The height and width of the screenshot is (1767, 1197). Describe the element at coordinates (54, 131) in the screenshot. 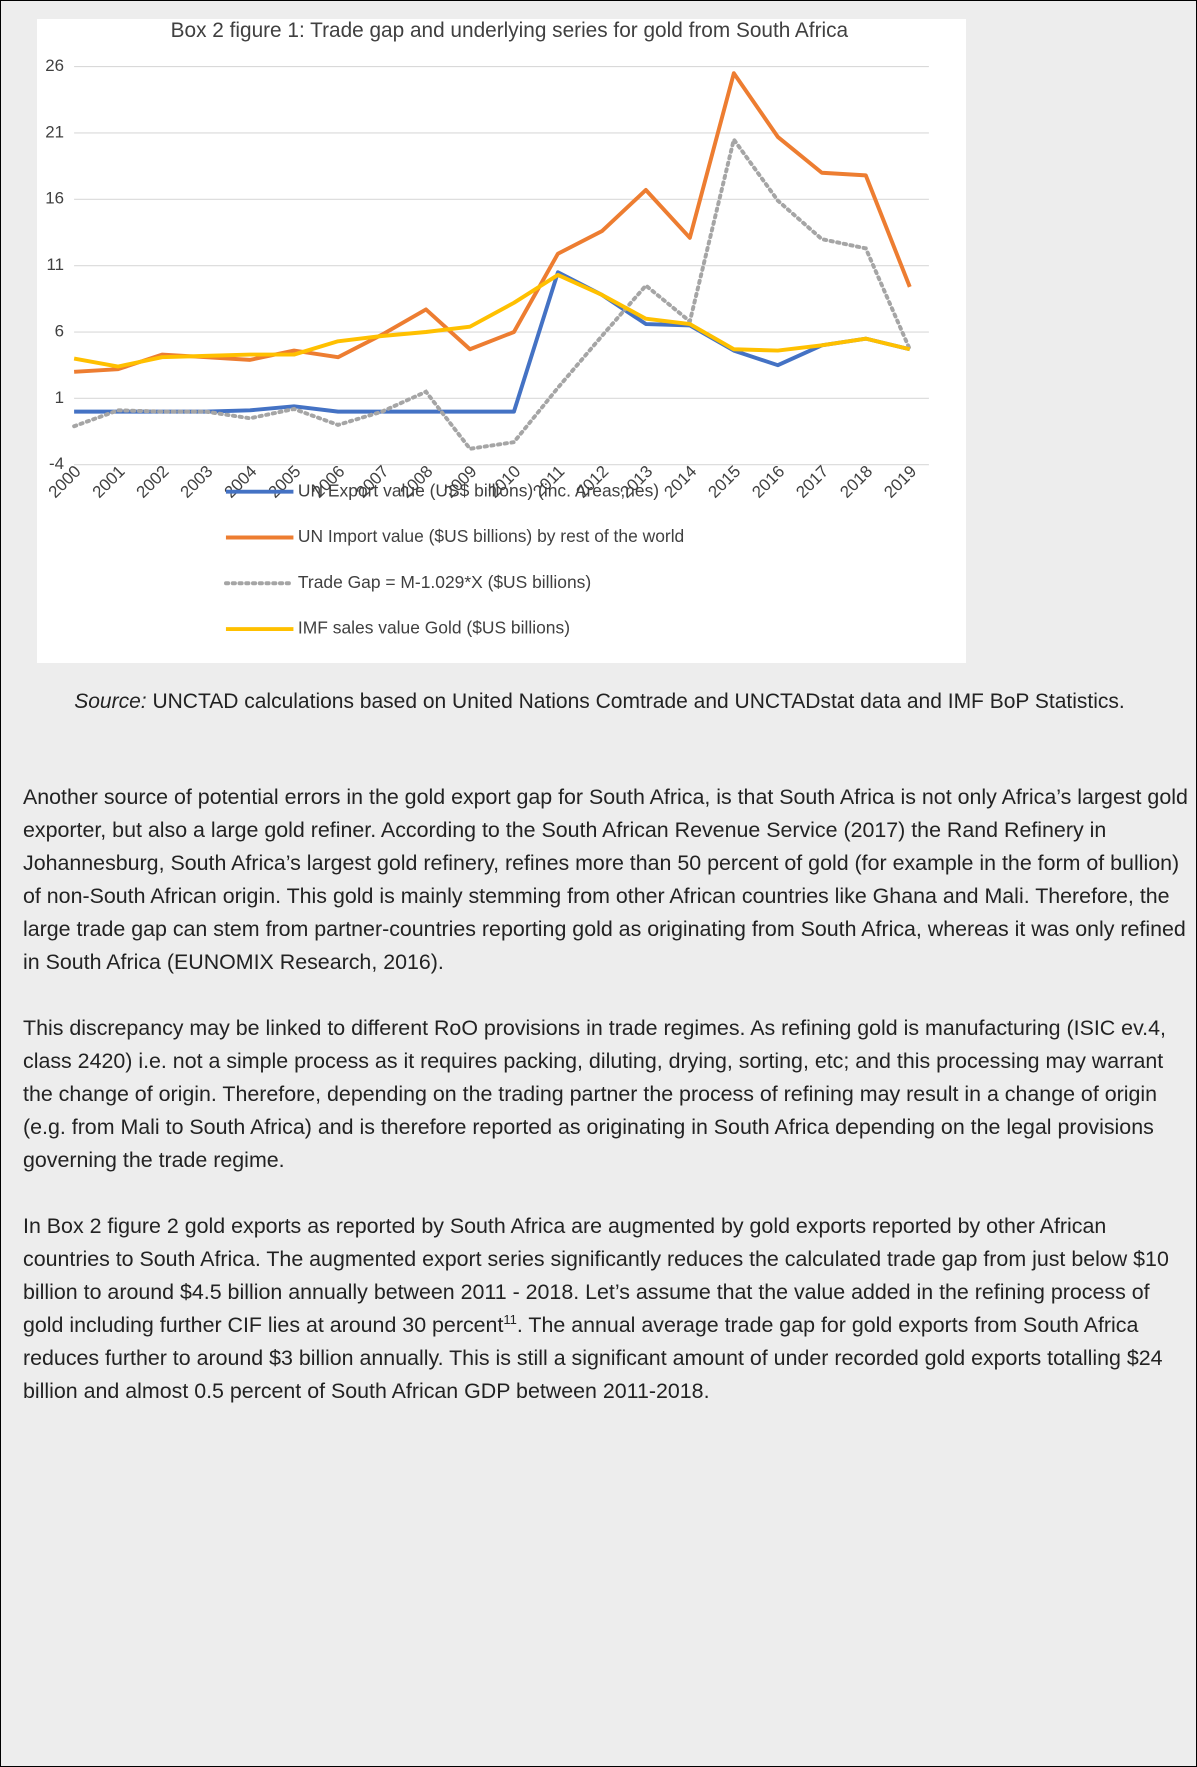

I see `y-tick-label: 21` at that location.